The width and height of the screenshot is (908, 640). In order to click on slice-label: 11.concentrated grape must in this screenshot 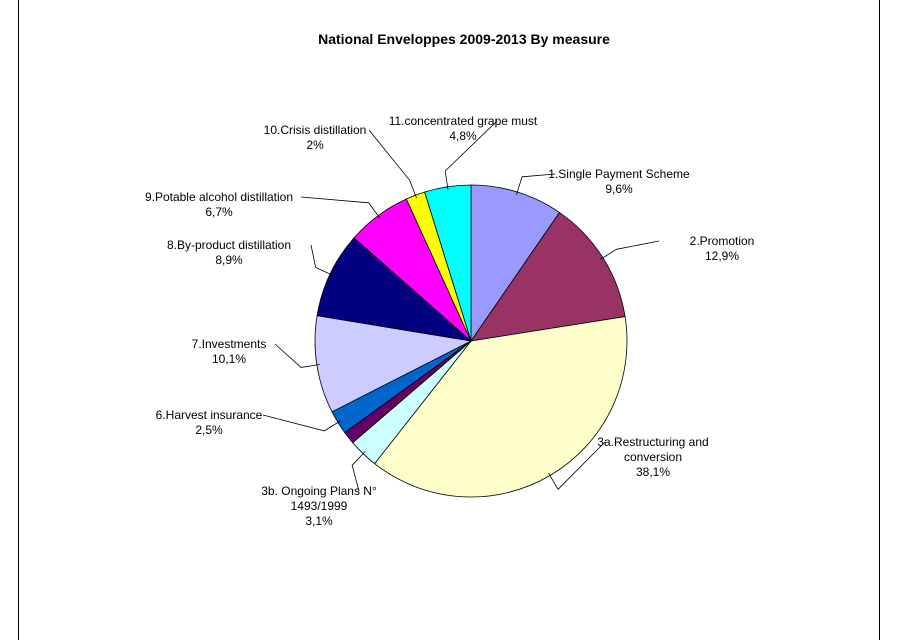, I will do `click(463, 121)`.